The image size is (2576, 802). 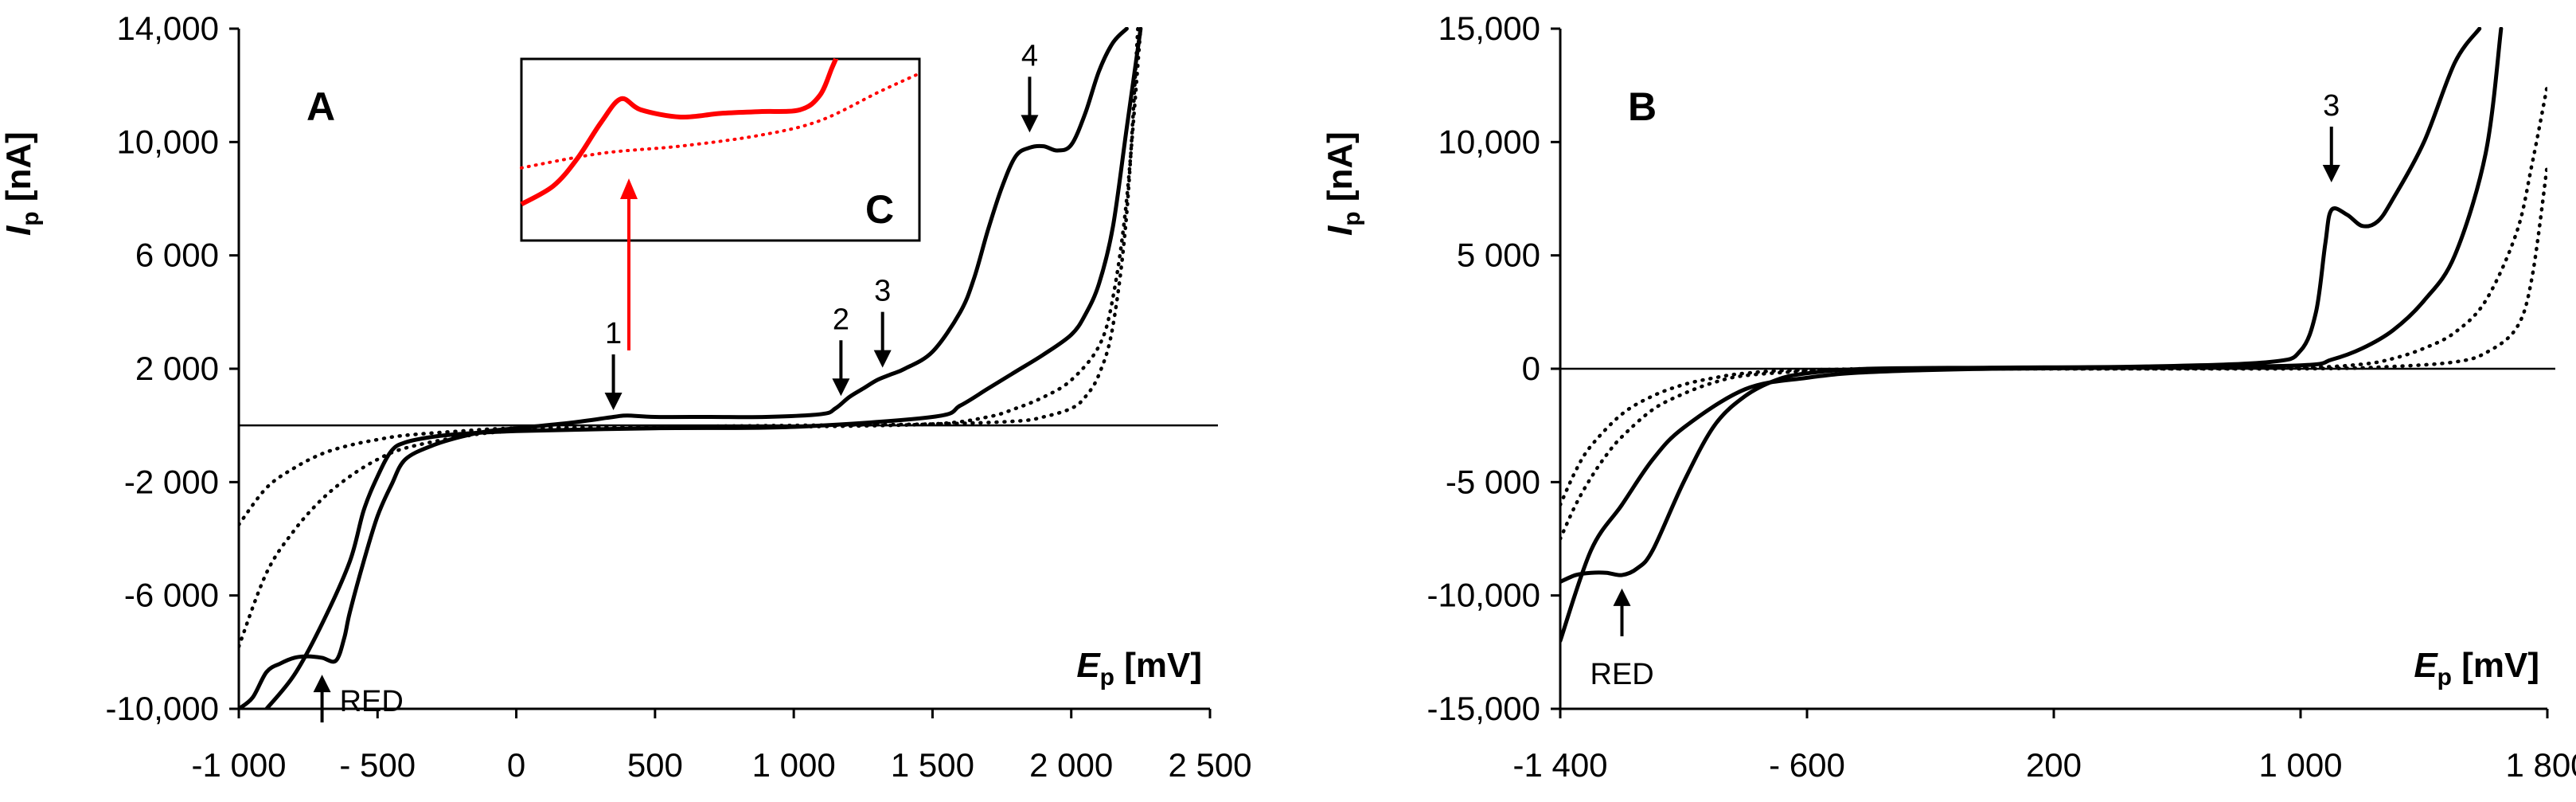 I want to click on inset-solid-curve, so click(x=679, y=132).